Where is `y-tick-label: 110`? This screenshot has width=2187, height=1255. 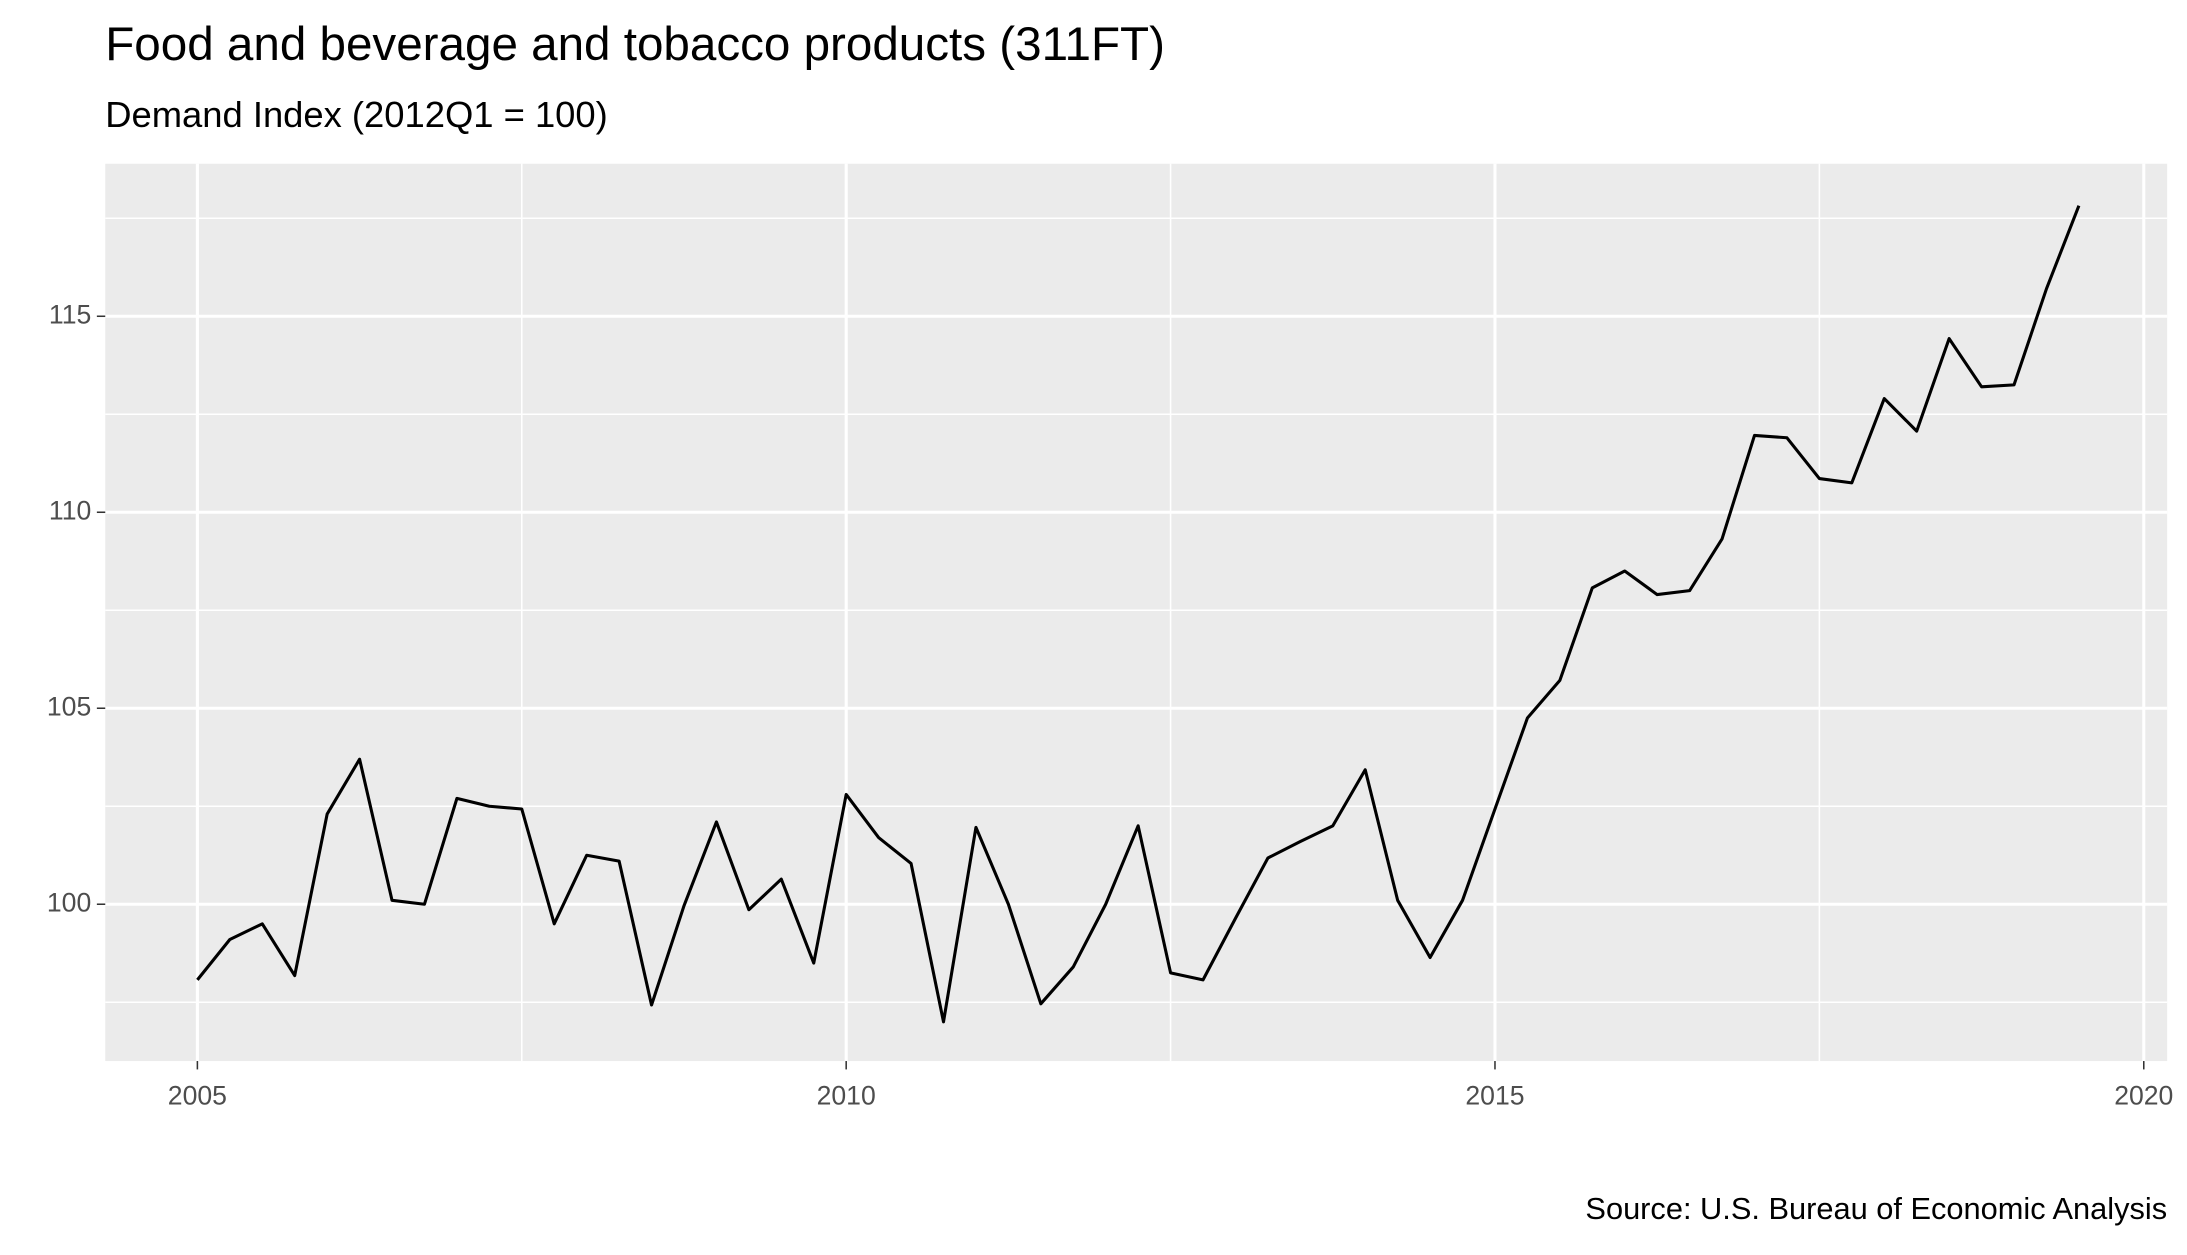 y-tick-label: 110 is located at coordinates (70, 510).